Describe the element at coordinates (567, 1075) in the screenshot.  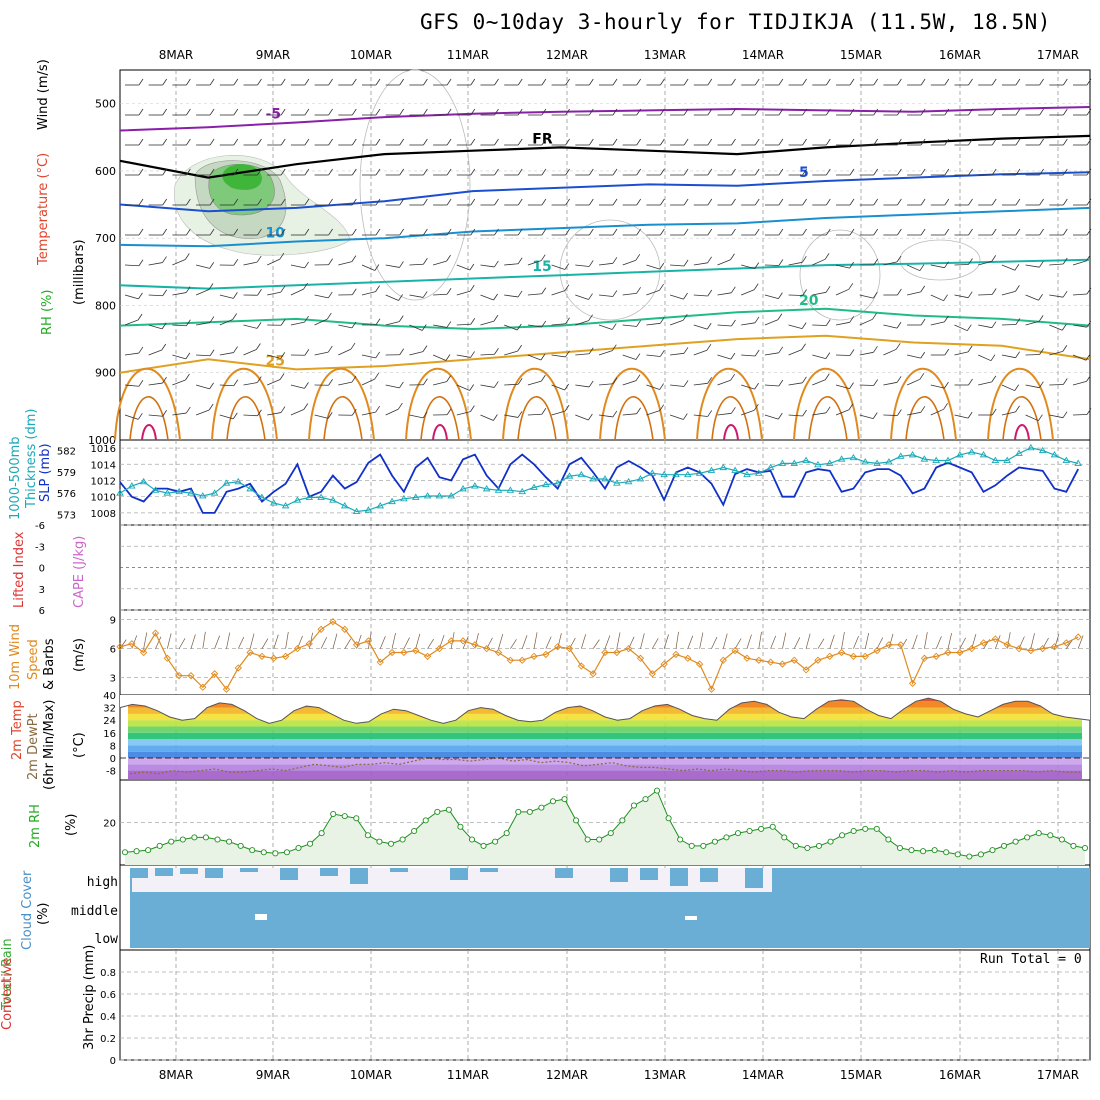
I see `date-label-bottom: 12MAR` at that location.